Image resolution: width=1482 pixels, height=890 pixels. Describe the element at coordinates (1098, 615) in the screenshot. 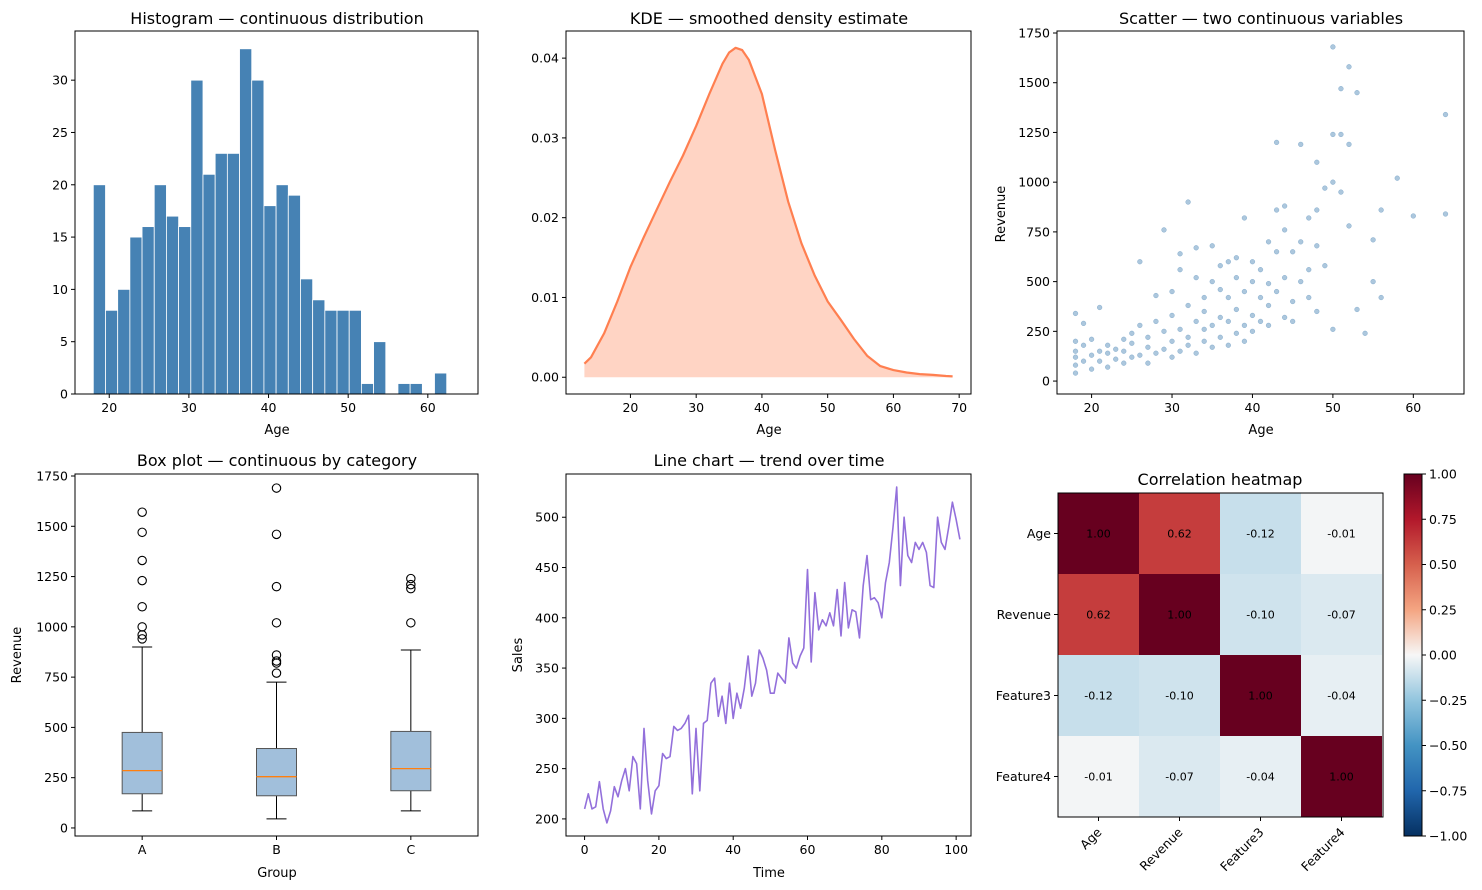

I see `heatmap-cell-label: 0.62` at that location.